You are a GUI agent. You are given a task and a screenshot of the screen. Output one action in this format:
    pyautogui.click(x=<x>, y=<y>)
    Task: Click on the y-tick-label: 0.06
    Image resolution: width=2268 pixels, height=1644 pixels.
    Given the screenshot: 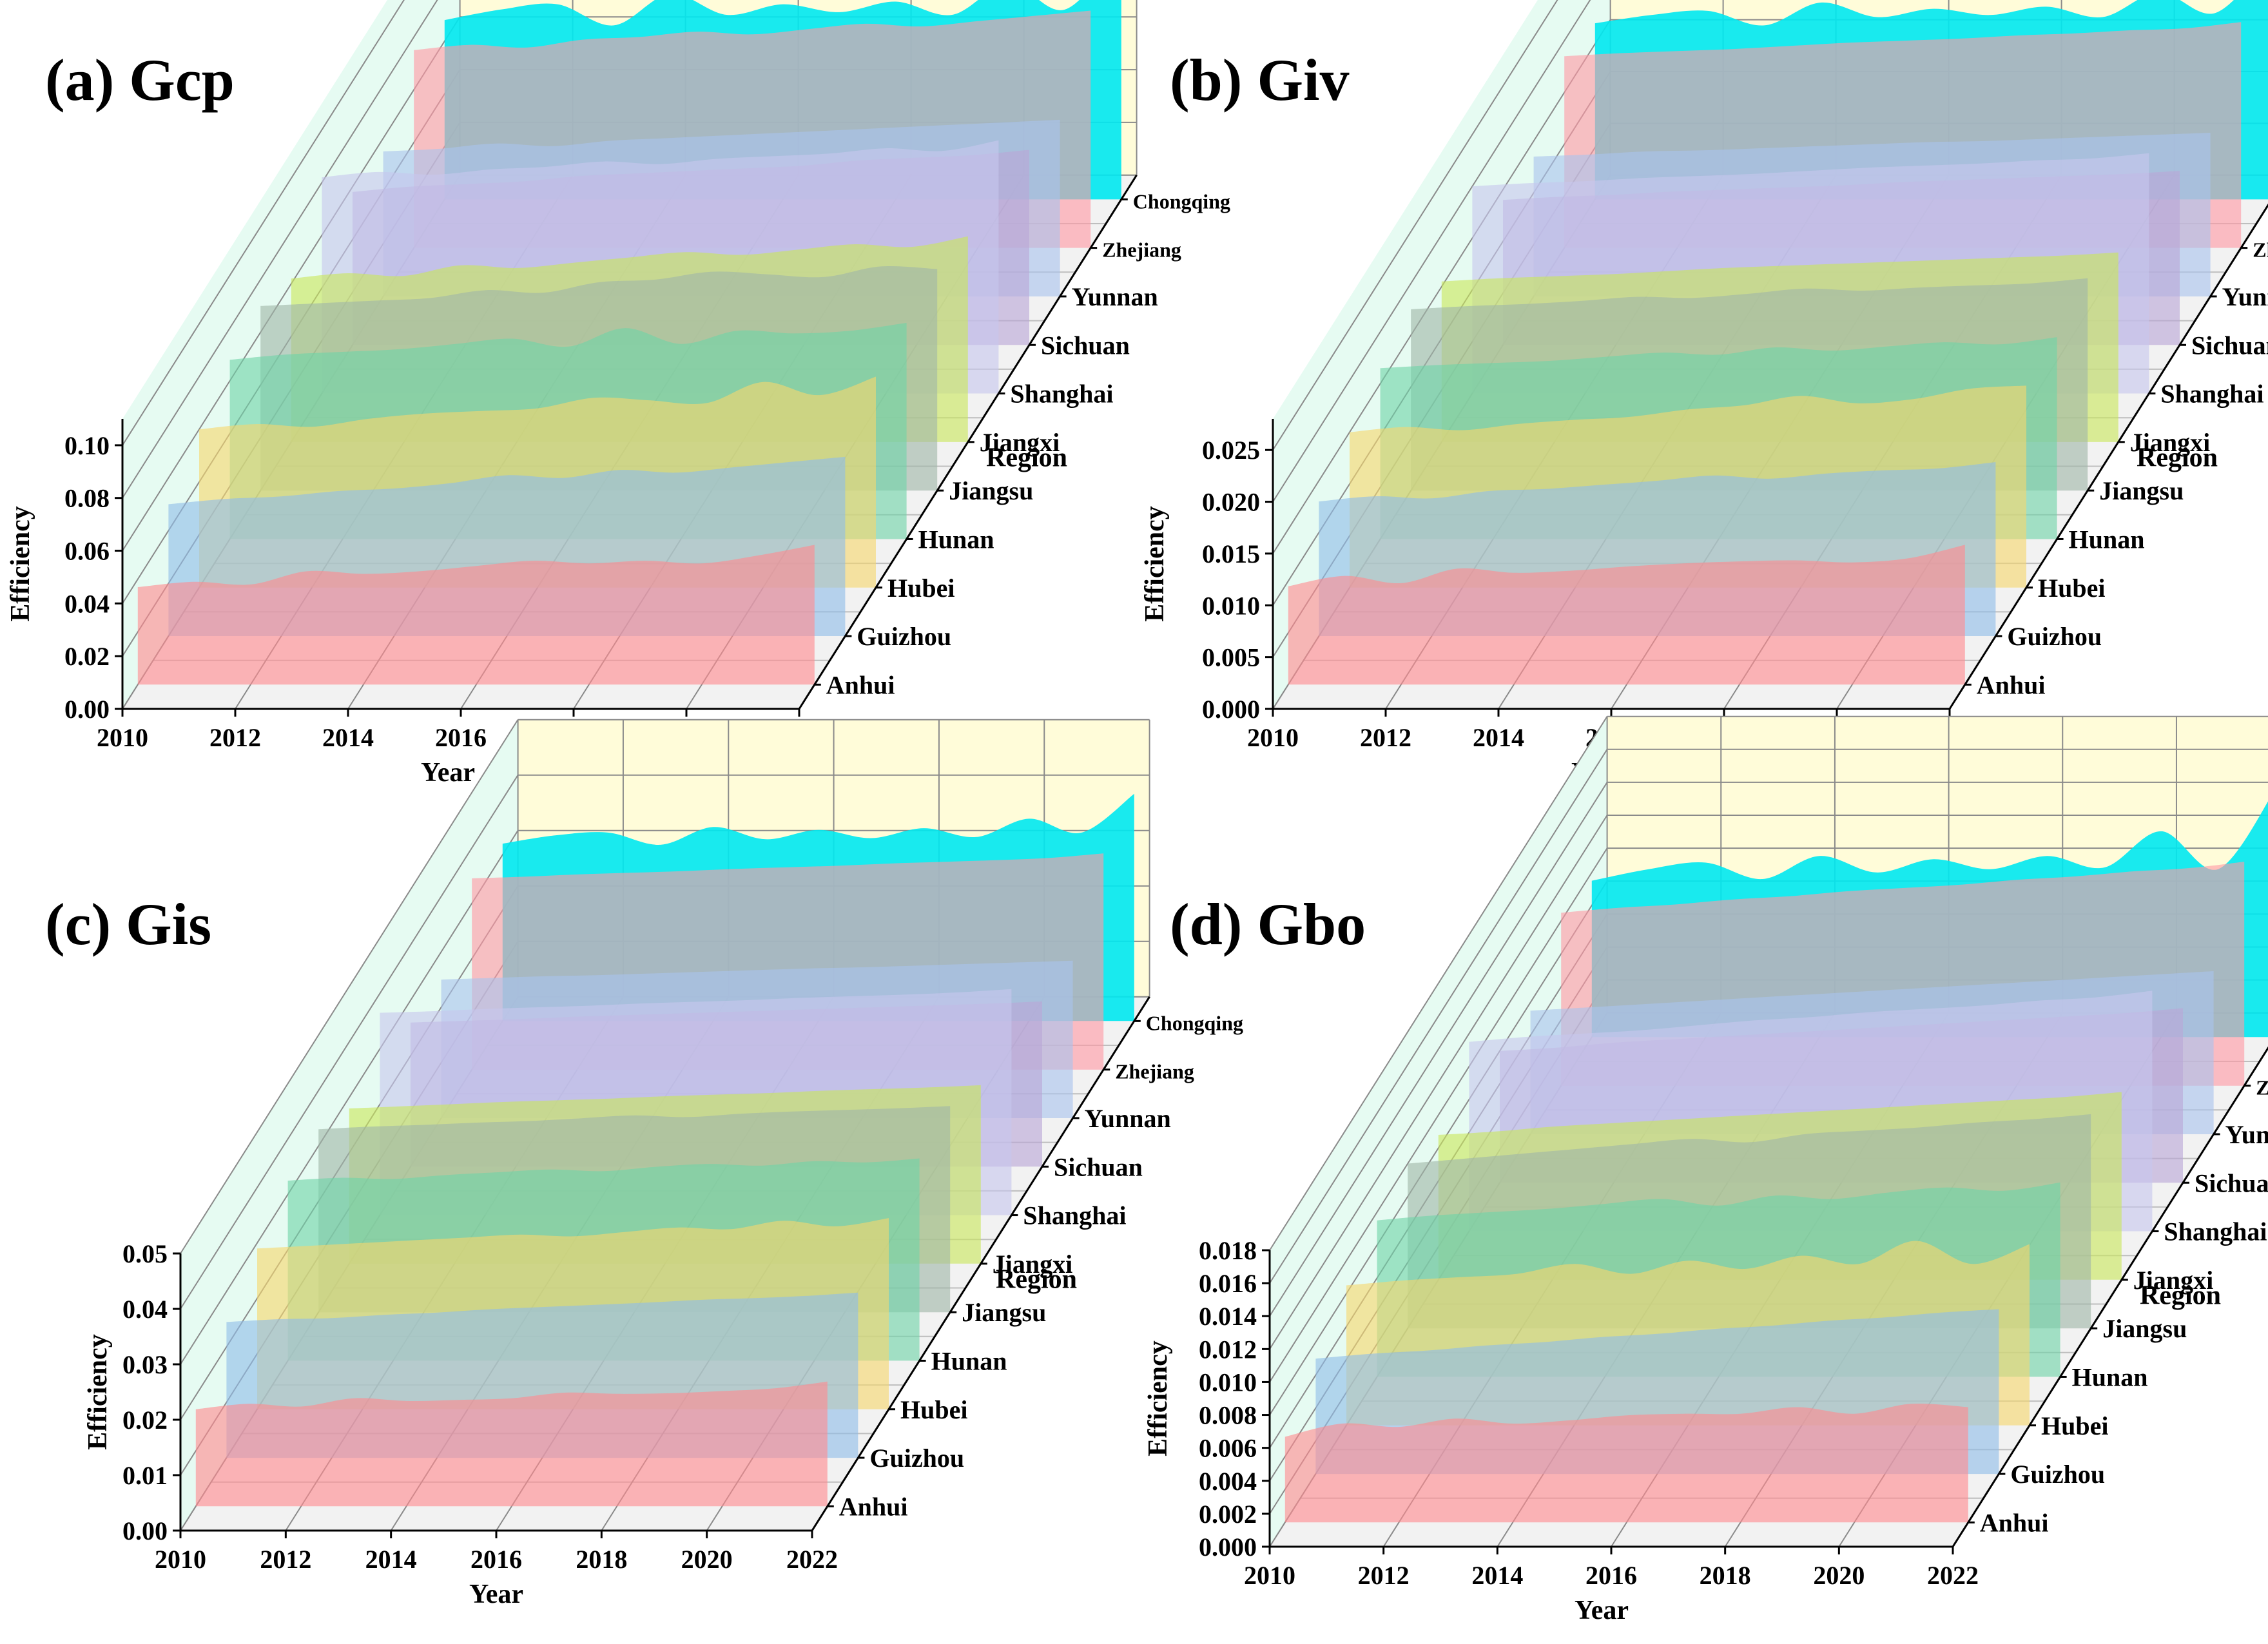 What is the action you would take?
    pyautogui.click(x=87, y=551)
    